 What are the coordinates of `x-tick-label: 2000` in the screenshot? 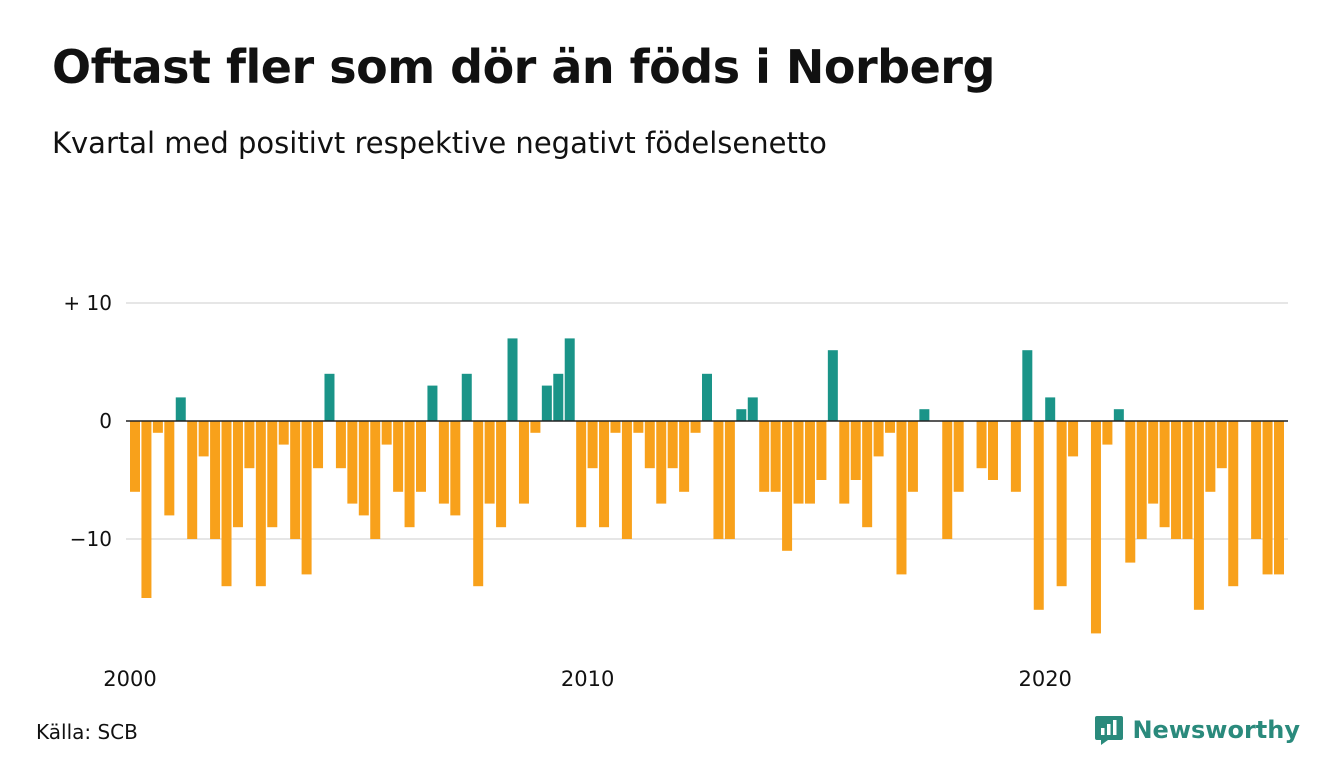 It's located at (129, 679).